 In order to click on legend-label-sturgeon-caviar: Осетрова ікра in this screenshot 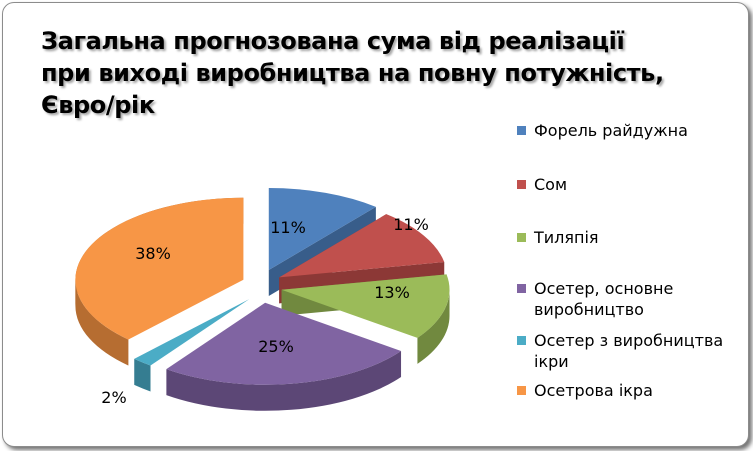, I will do `click(593, 390)`.